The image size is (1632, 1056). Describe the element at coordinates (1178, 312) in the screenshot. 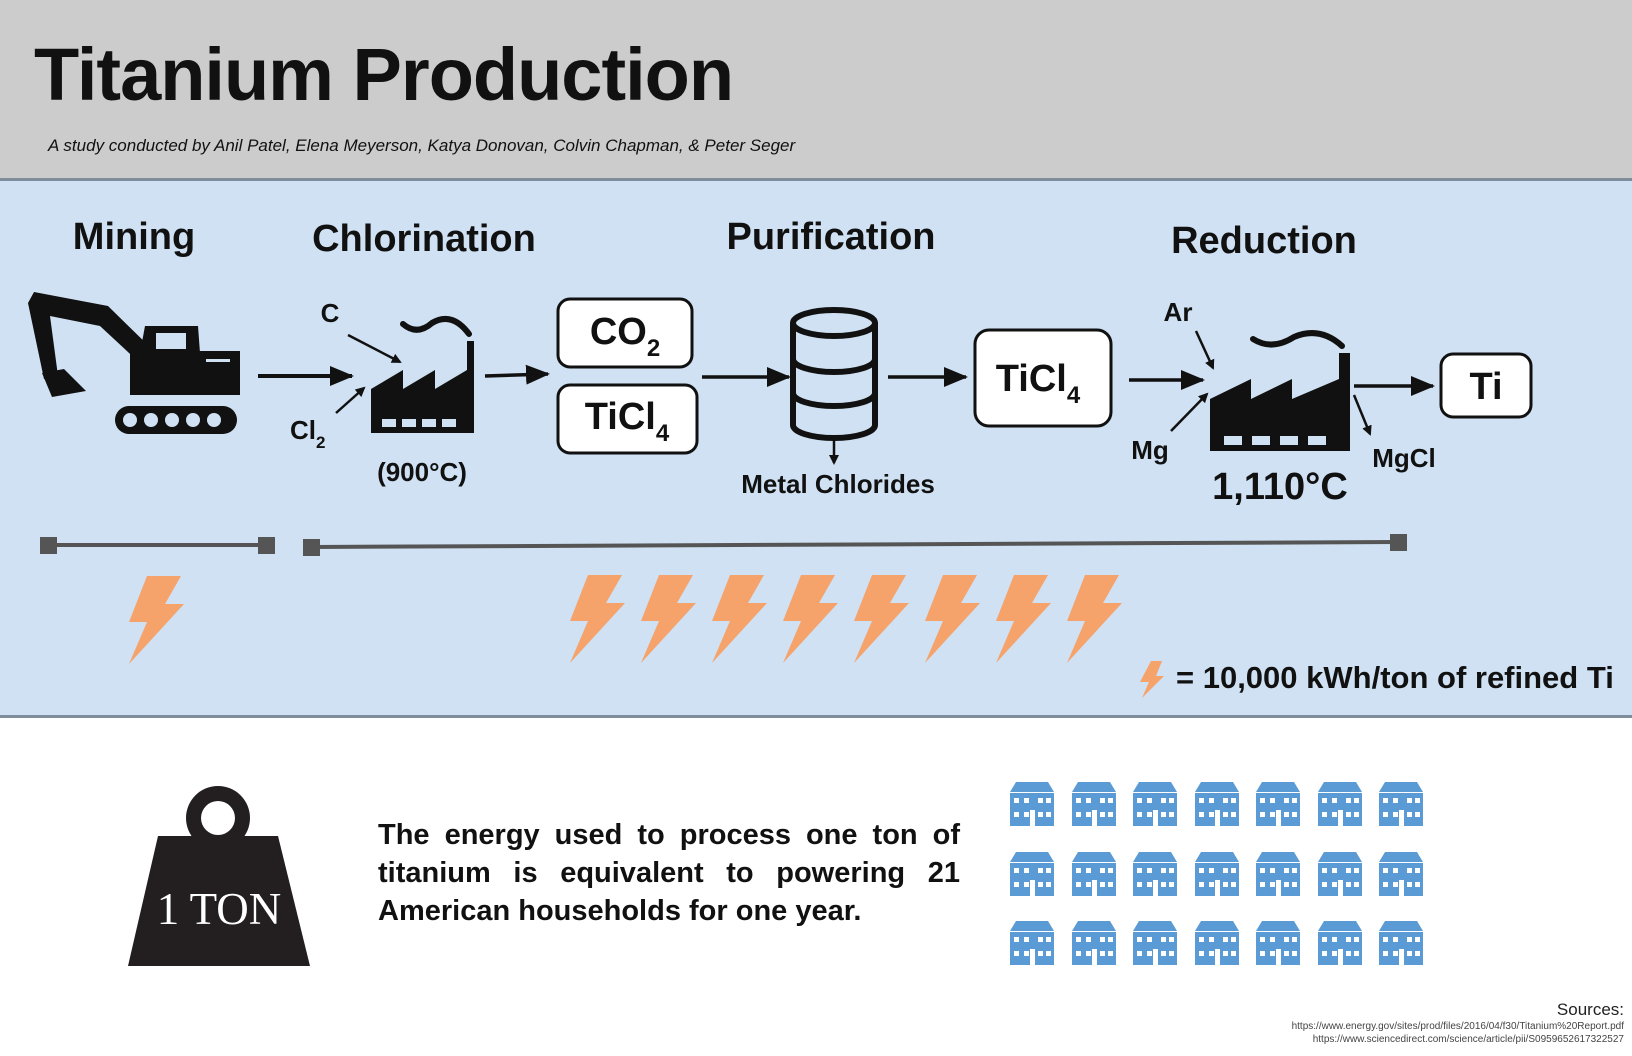

I see `input-argon-label: Ar` at that location.